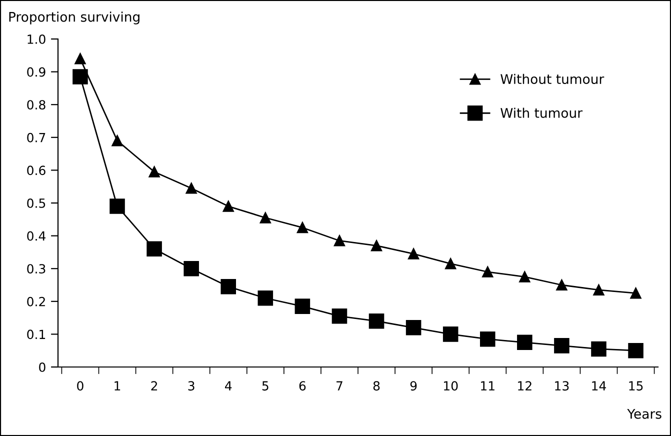 This screenshot has width=671, height=436. What do you see at coordinates (36, 236) in the screenshot?
I see `y-tick-label: 0.4` at bounding box center [36, 236].